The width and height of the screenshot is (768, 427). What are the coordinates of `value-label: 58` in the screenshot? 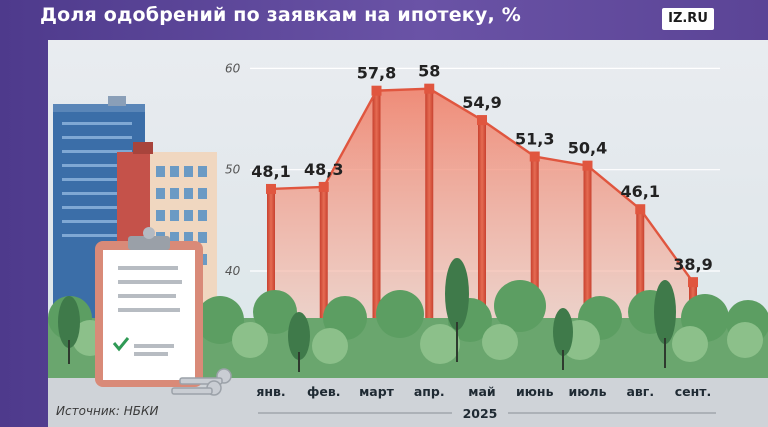 It's located at (429, 71).